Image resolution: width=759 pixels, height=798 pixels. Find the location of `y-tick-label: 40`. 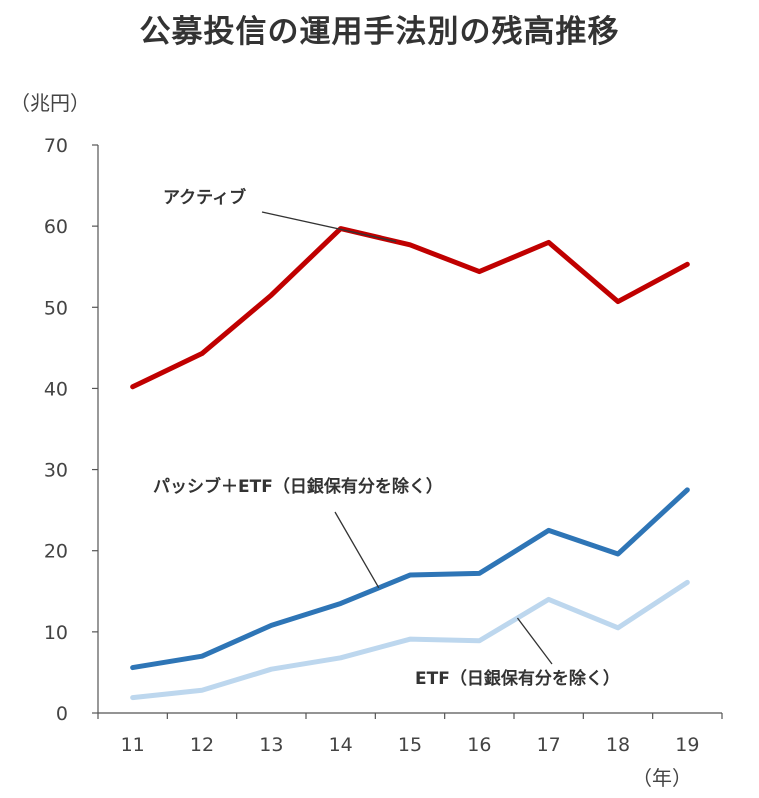

y-tick-label: 40 is located at coordinates (56, 389).